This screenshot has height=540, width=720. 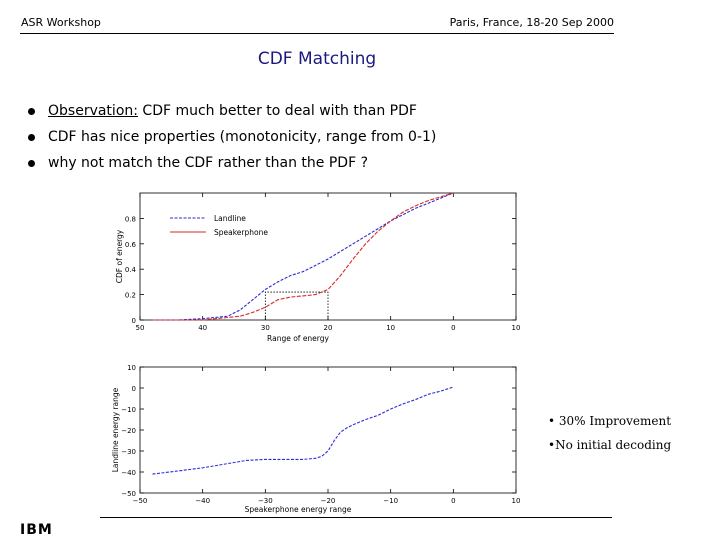 What do you see at coordinates (140, 501) in the screenshot?
I see `x-tick-label: −50` at bounding box center [140, 501].